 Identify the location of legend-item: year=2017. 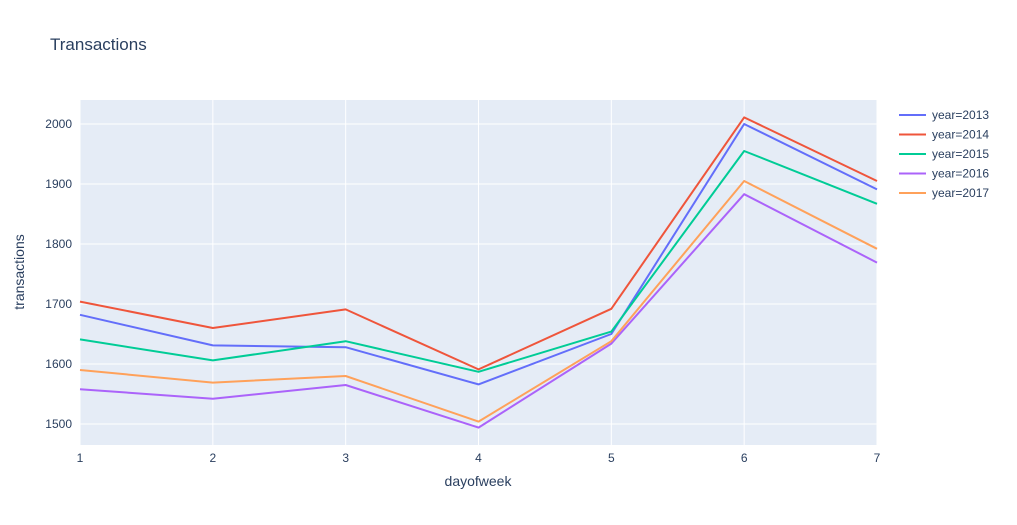
(944, 193).